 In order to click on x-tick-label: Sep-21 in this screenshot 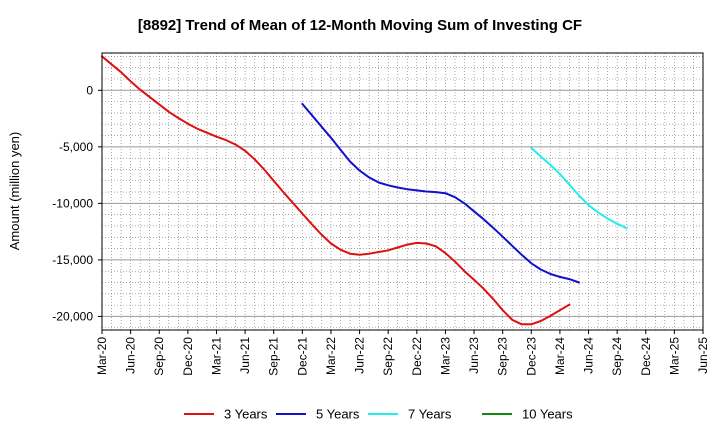, I will do `click(274, 356)`.